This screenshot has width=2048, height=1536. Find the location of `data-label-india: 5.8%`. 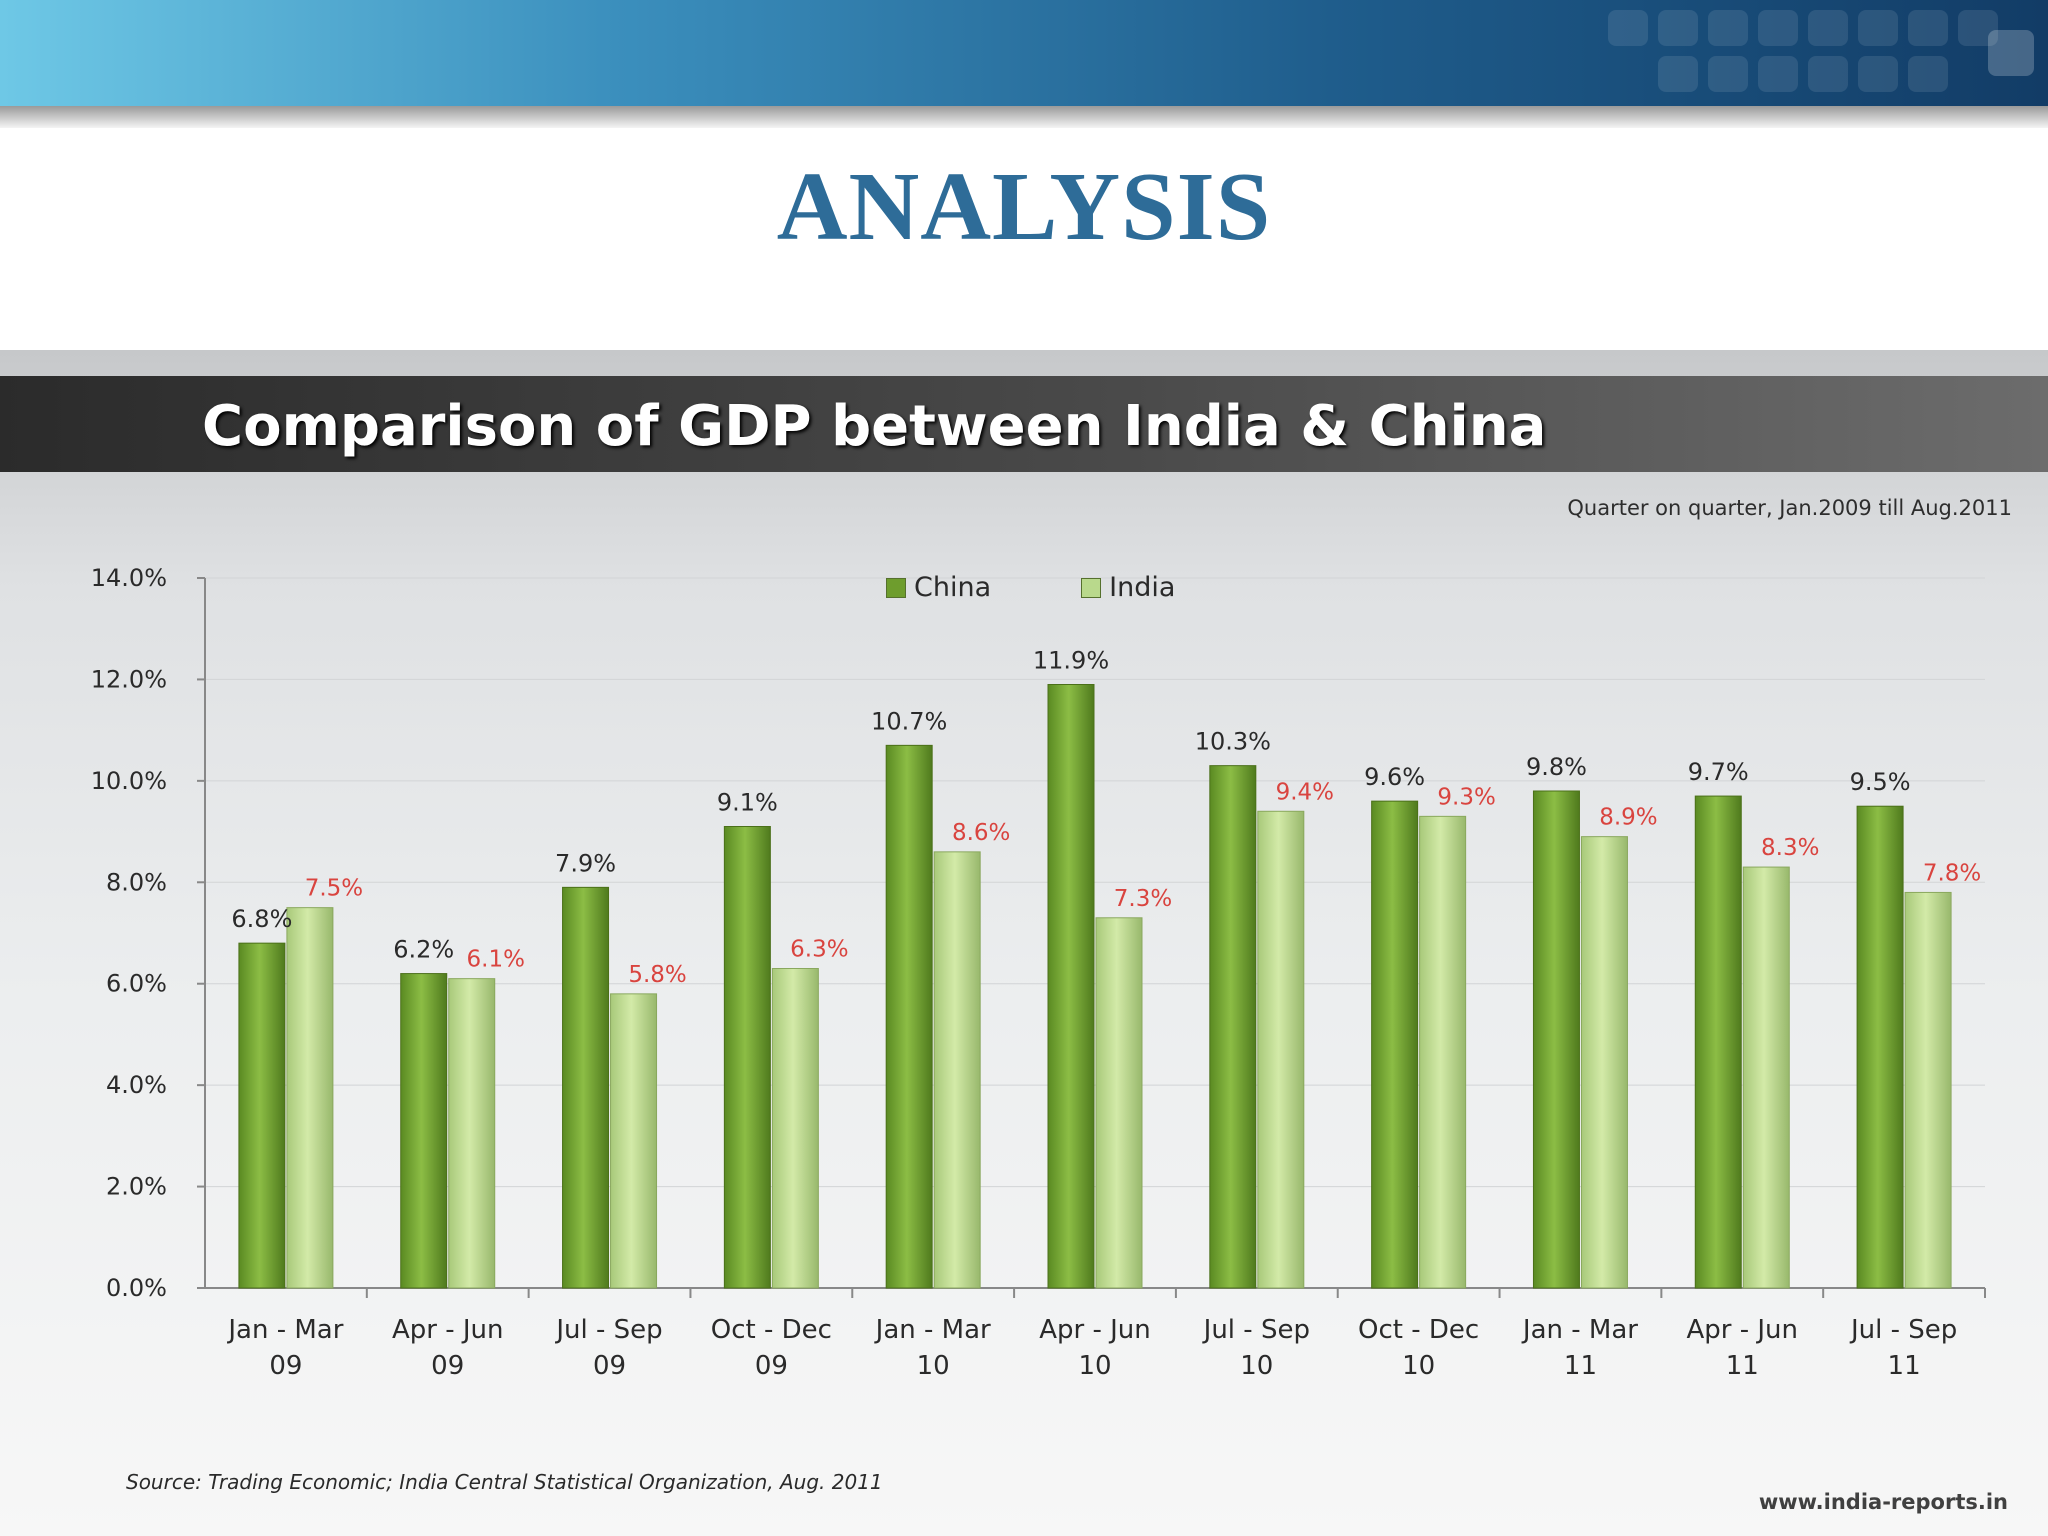

data-label-india: 5.8% is located at coordinates (657, 975).